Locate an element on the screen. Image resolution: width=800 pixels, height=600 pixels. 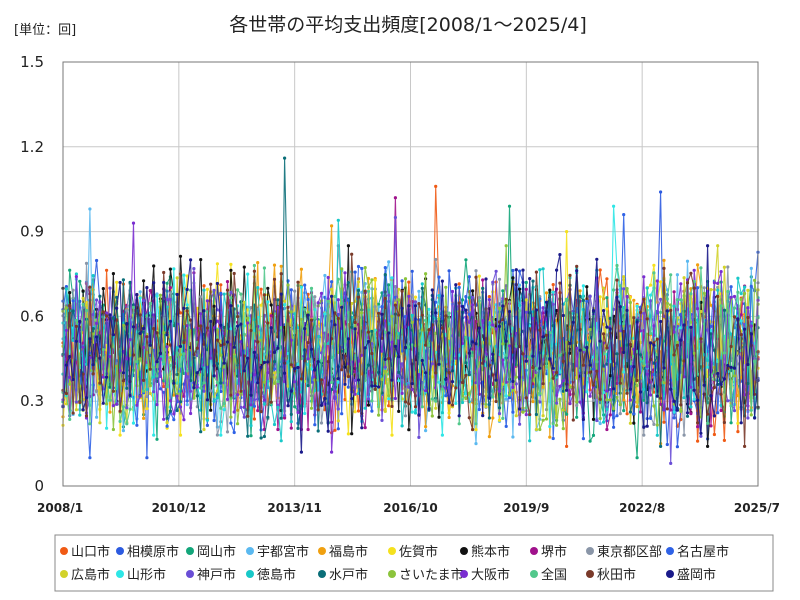
legend-label: 佐賀市 is located at coordinates (418, 552).